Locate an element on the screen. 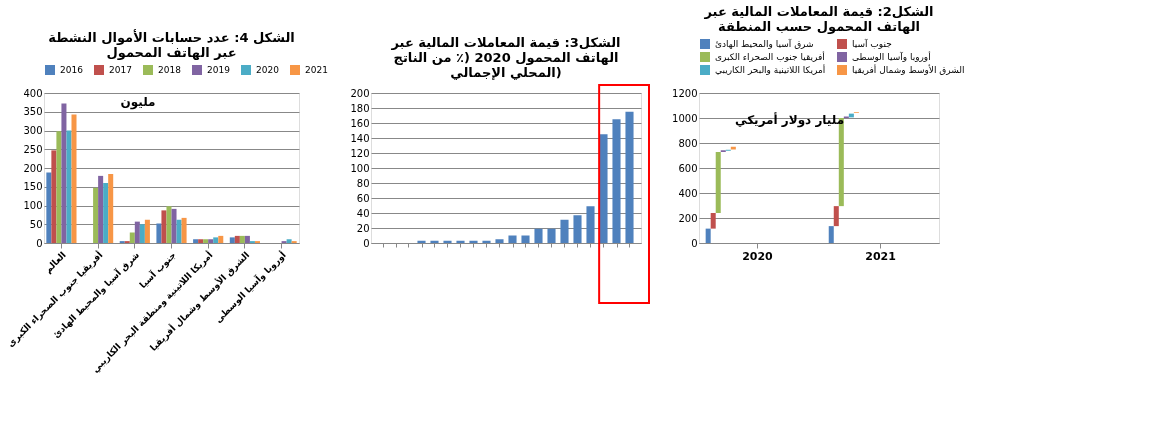  y-tick-label: 80 is located at coordinates (363, 183).